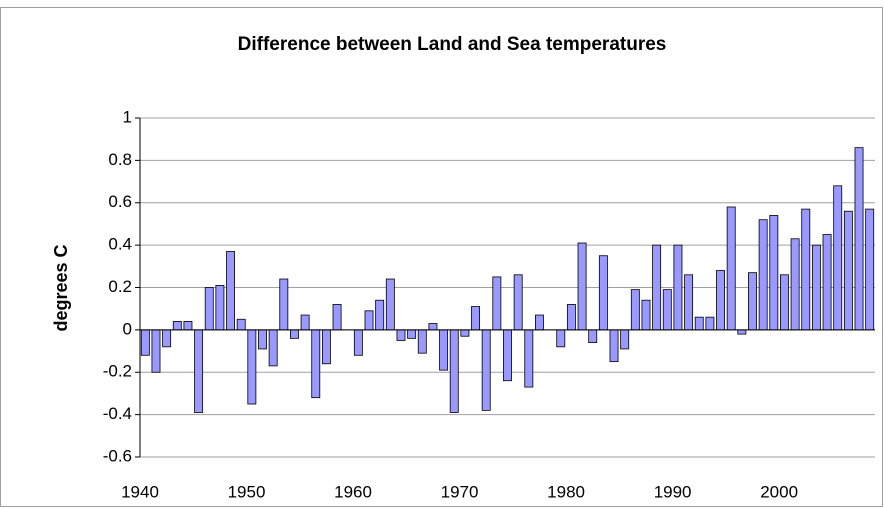 Image resolution: width=884 pixels, height=508 pixels. I want to click on x-tick-label: 1990, so click(673, 491).